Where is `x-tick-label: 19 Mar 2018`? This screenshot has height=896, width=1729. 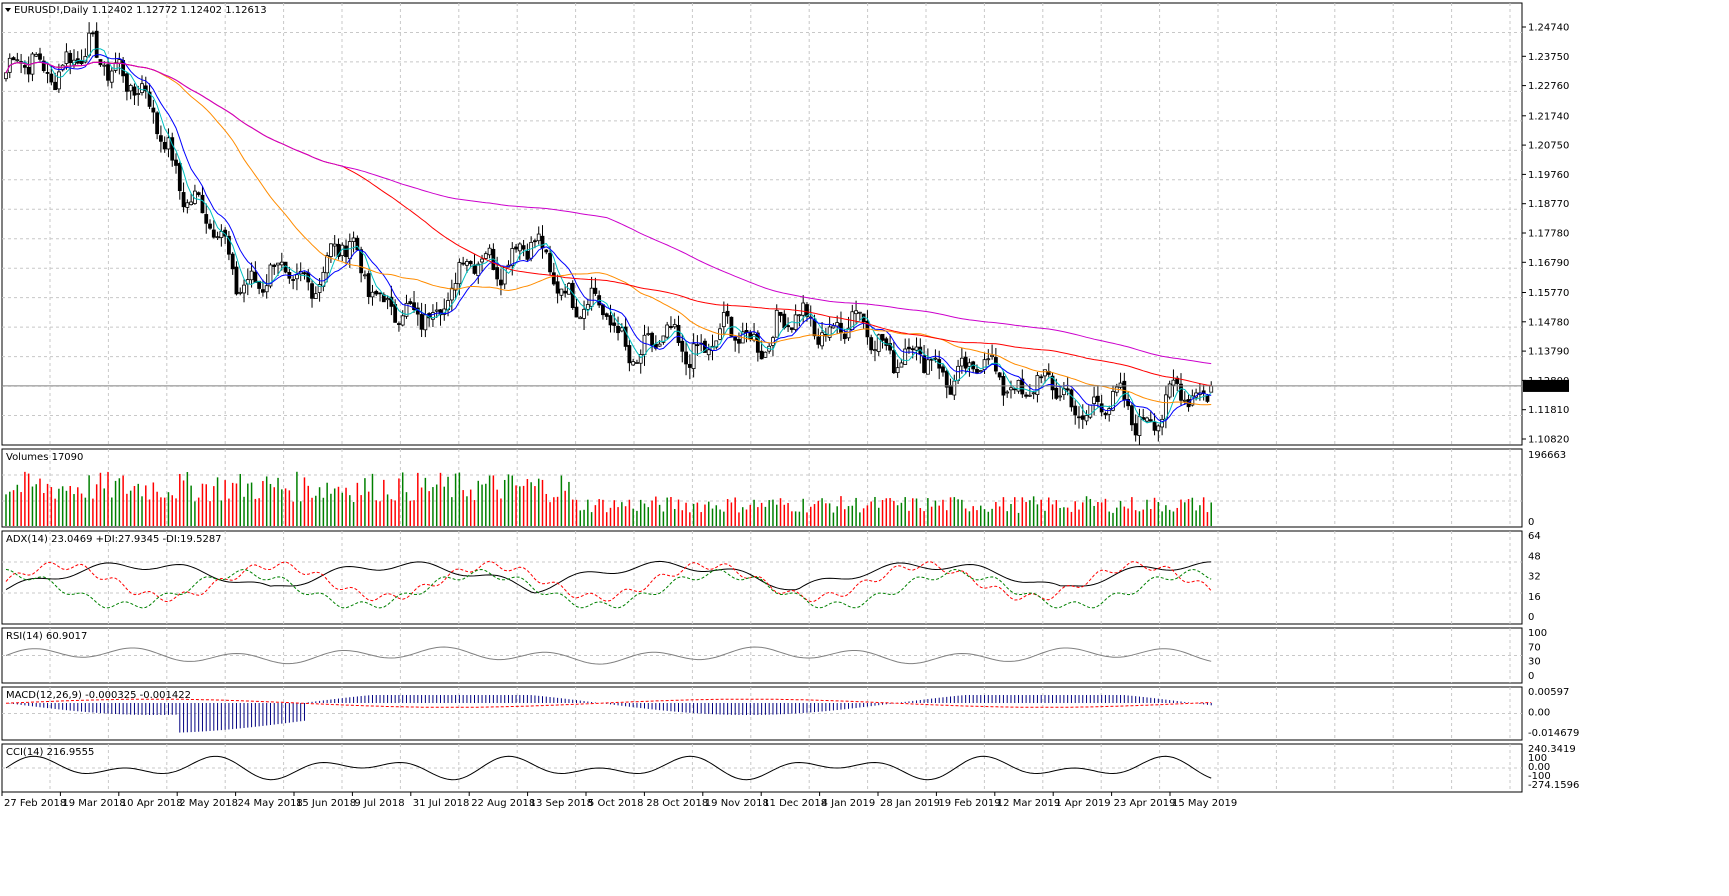 x-tick-label: 19 Mar 2018 is located at coordinates (93, 803).